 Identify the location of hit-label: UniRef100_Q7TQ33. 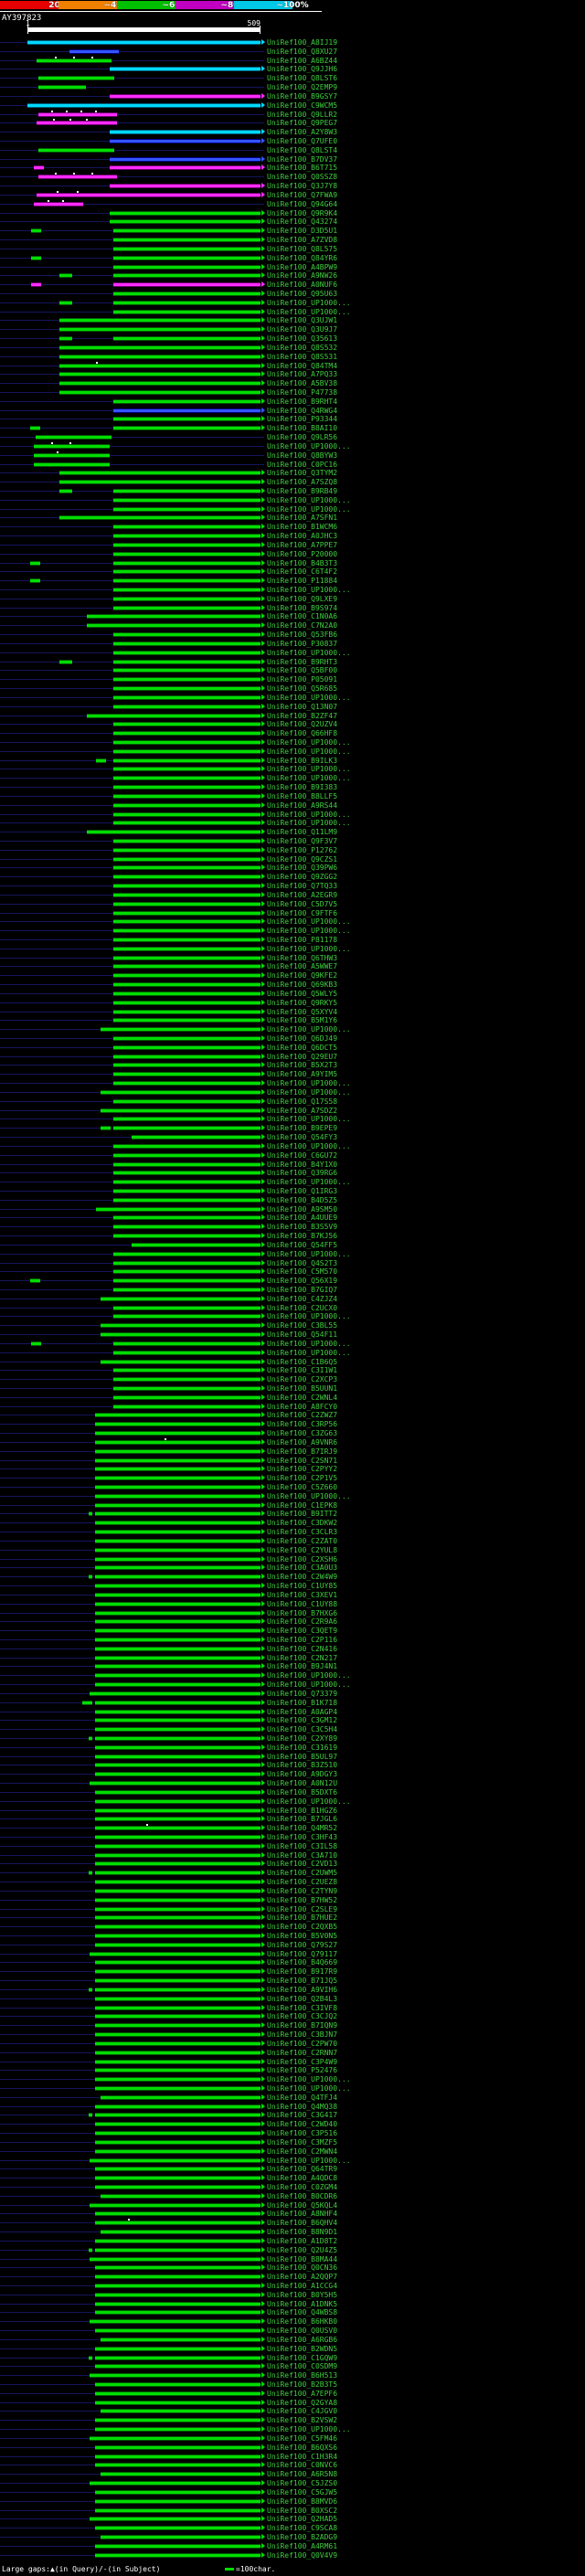
(302, 886).